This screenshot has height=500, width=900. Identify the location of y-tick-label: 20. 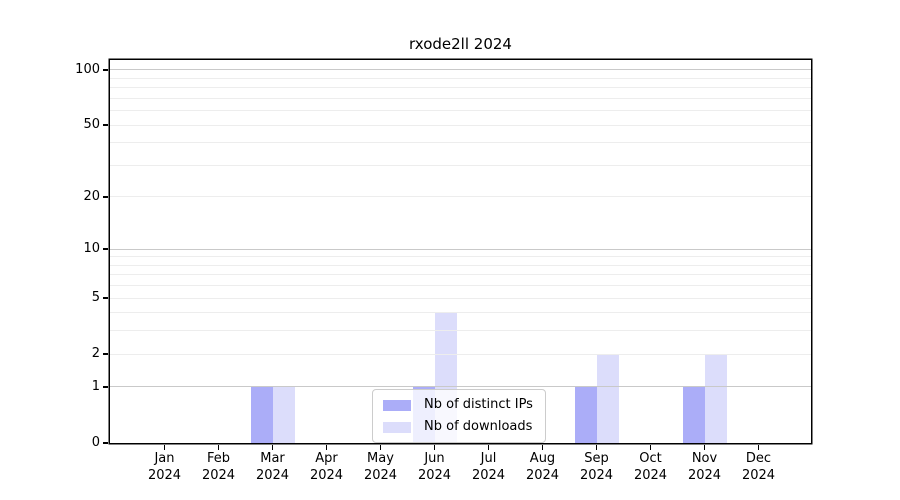
(91, 196).